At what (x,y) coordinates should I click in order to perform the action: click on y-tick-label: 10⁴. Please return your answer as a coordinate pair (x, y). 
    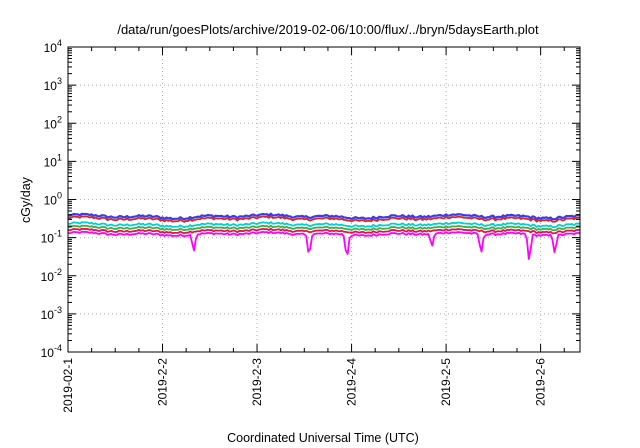
    Looking at the image, I should click on (53, 46).